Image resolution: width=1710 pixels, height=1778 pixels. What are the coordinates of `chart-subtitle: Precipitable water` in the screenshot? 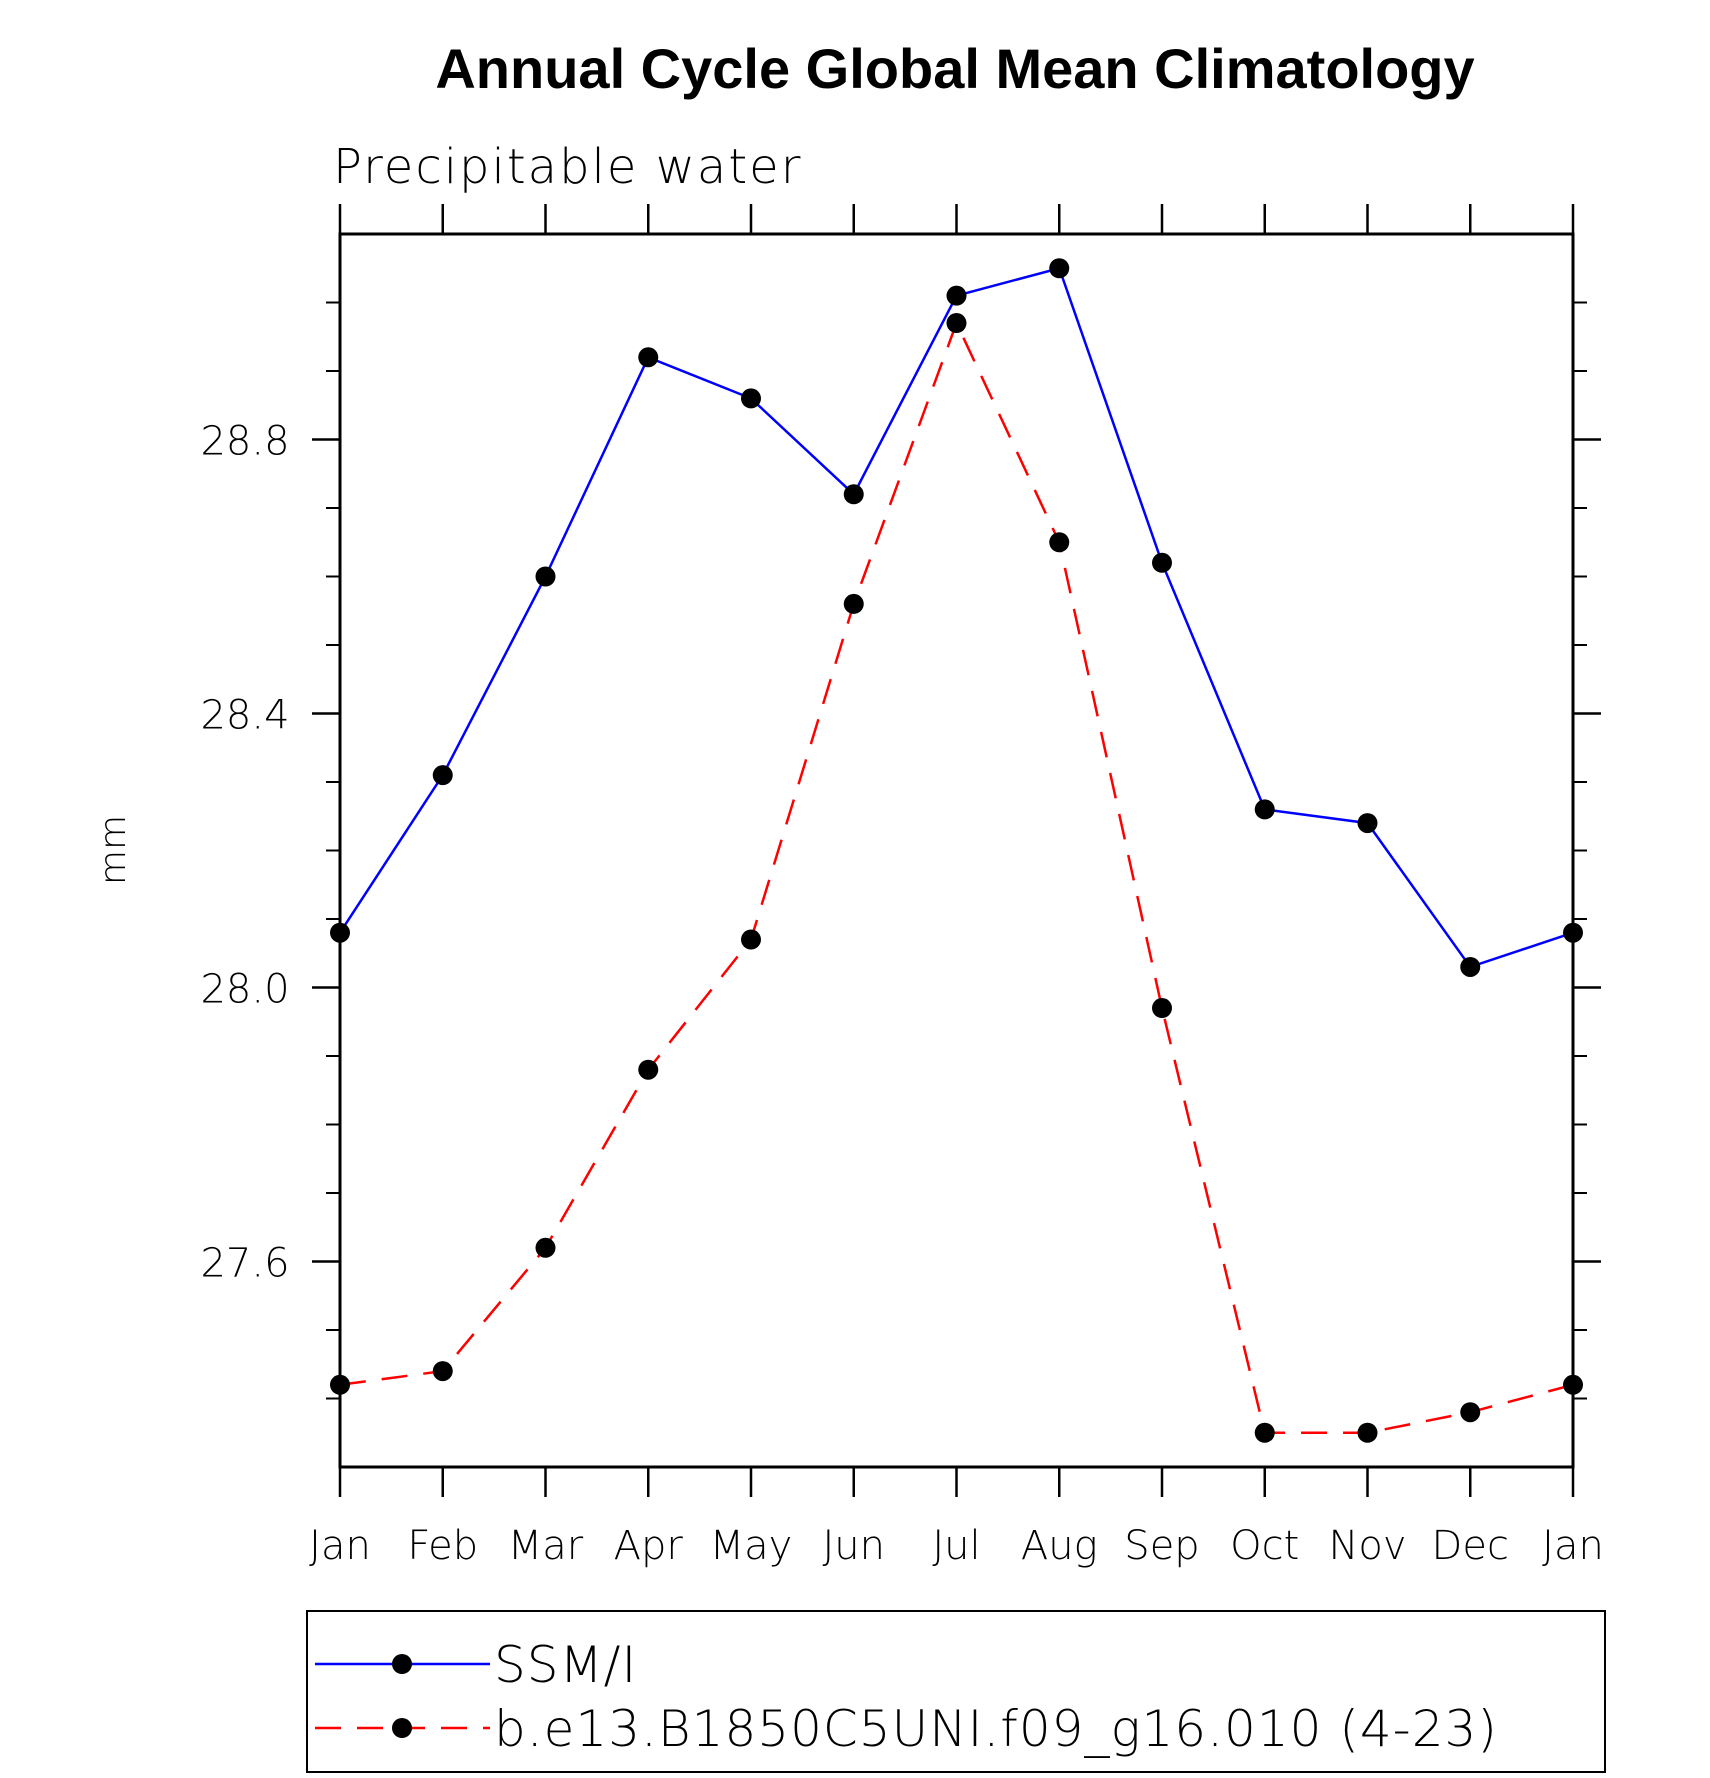 It's located at (567, 167).